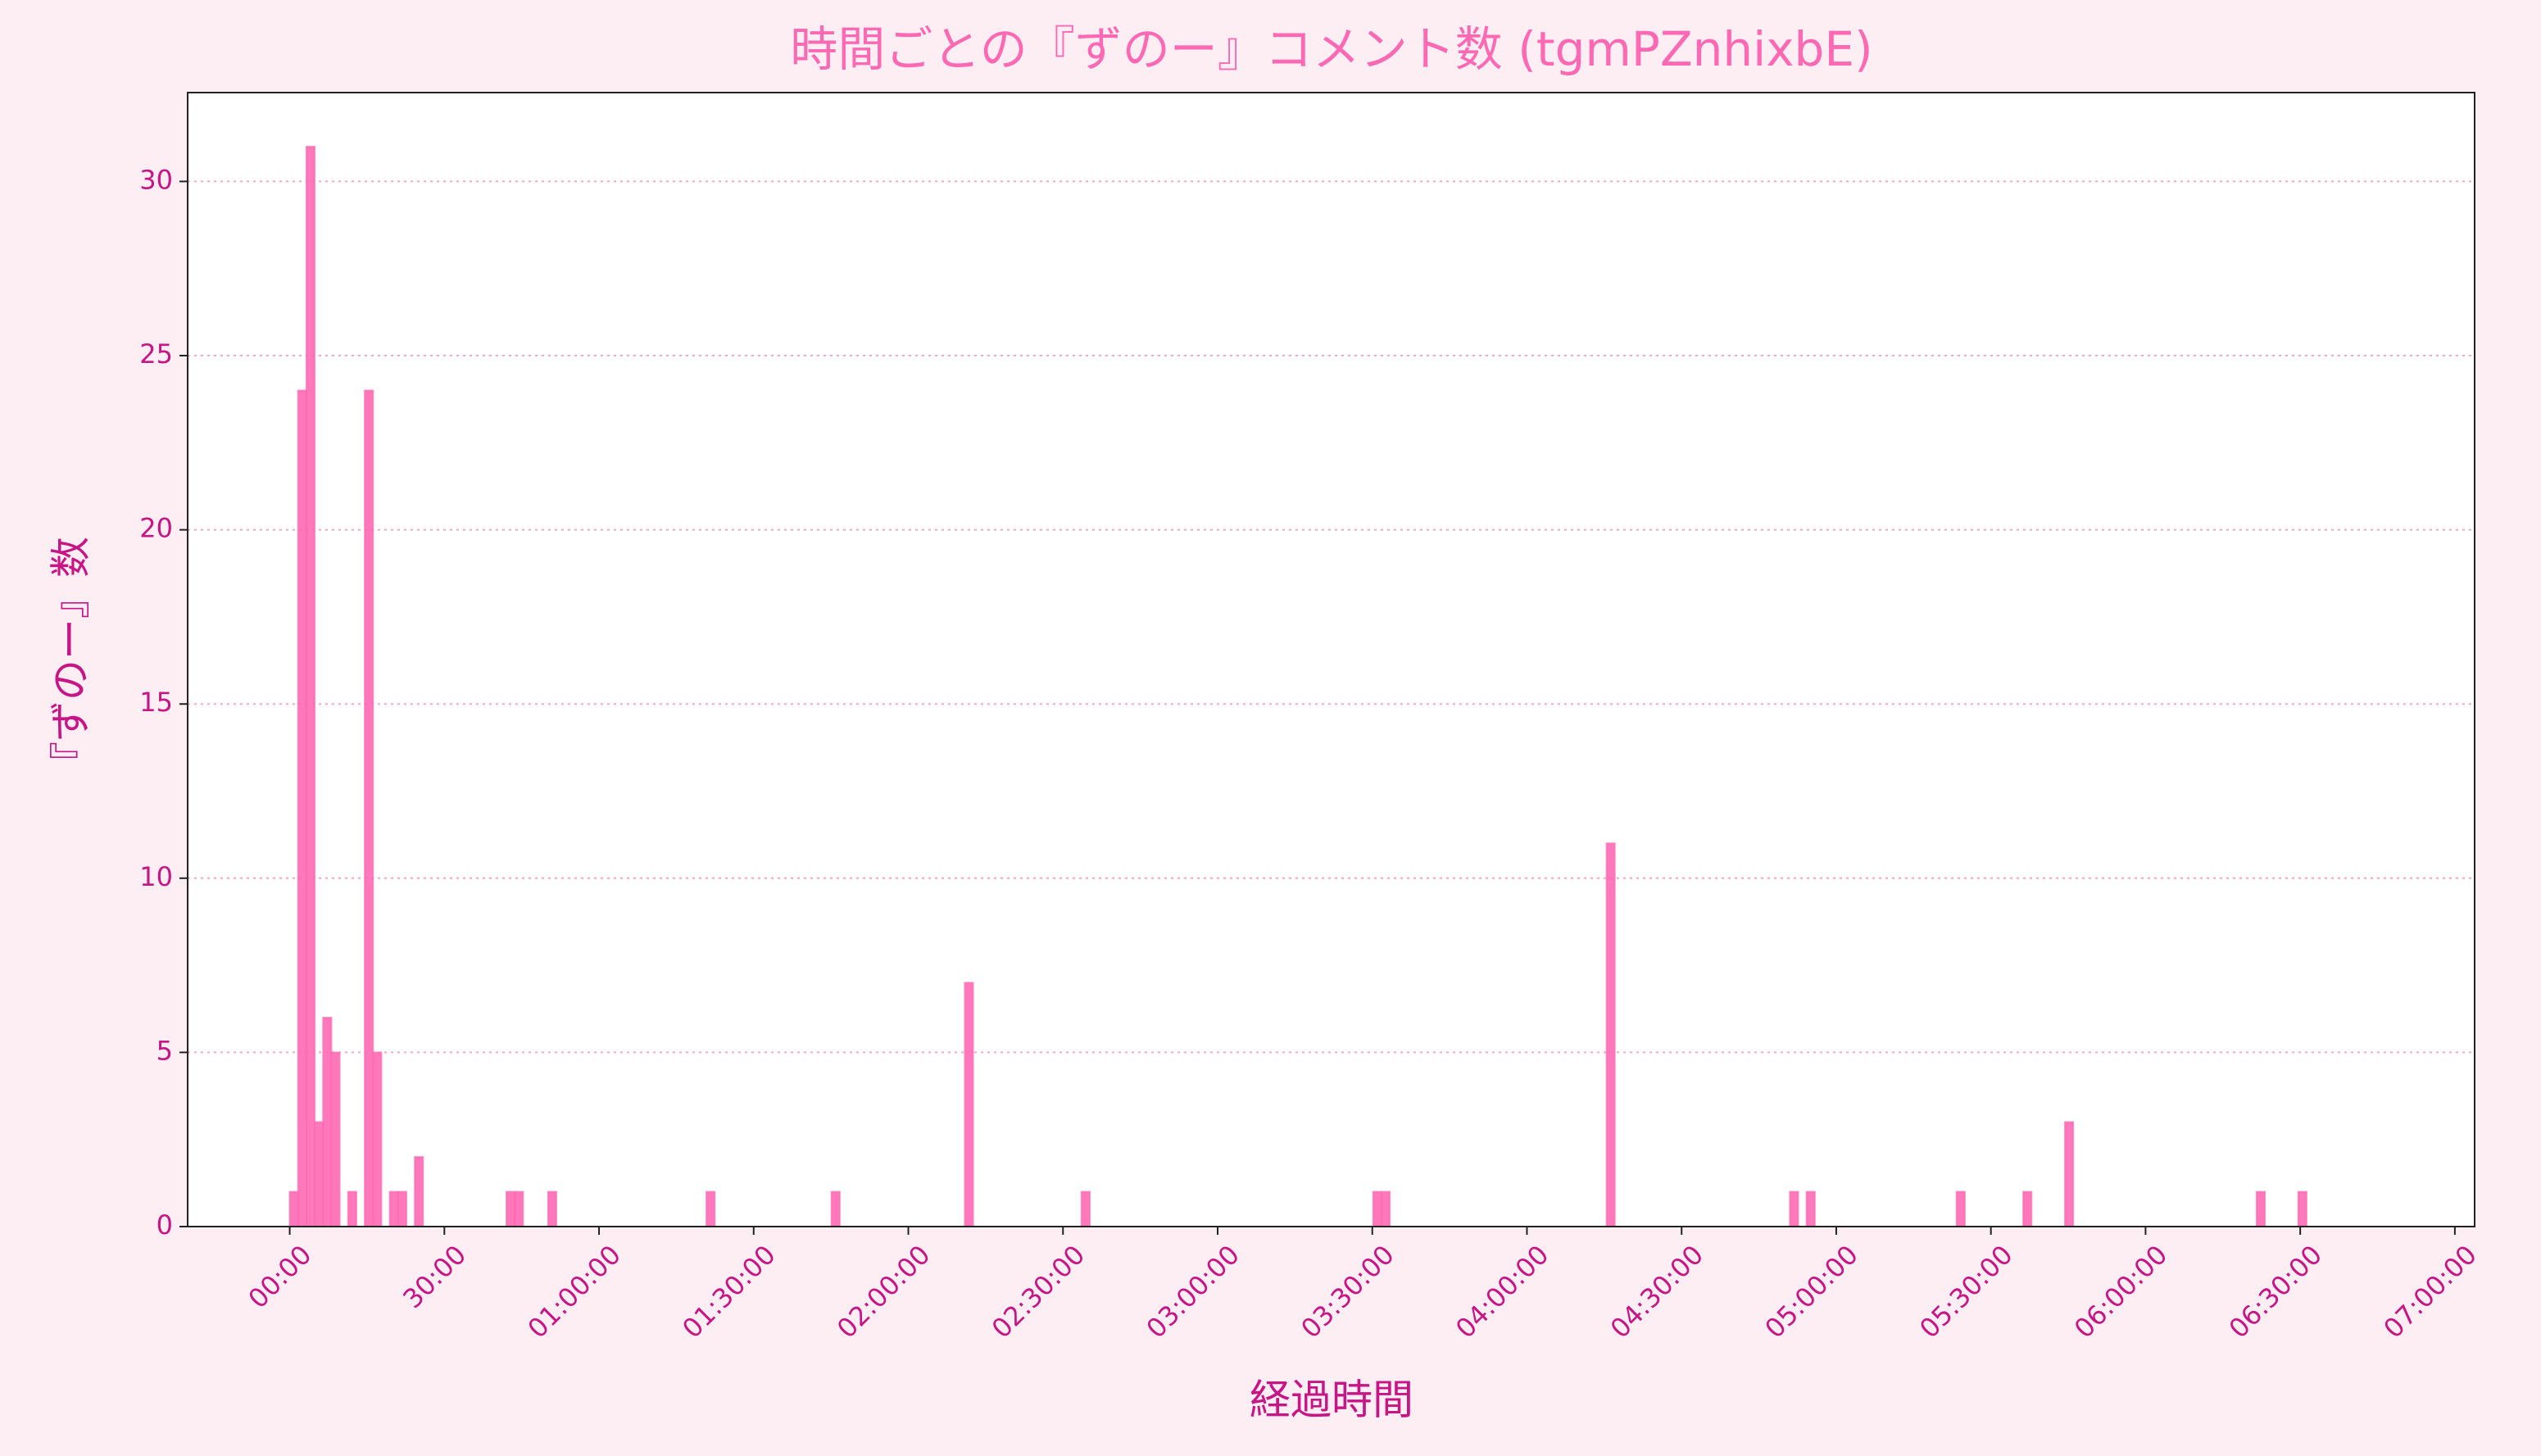 Image resolution: width=2541 pixels, height=1456 pixels. I want to click on y-tick-label: 10, so click(156, 877).